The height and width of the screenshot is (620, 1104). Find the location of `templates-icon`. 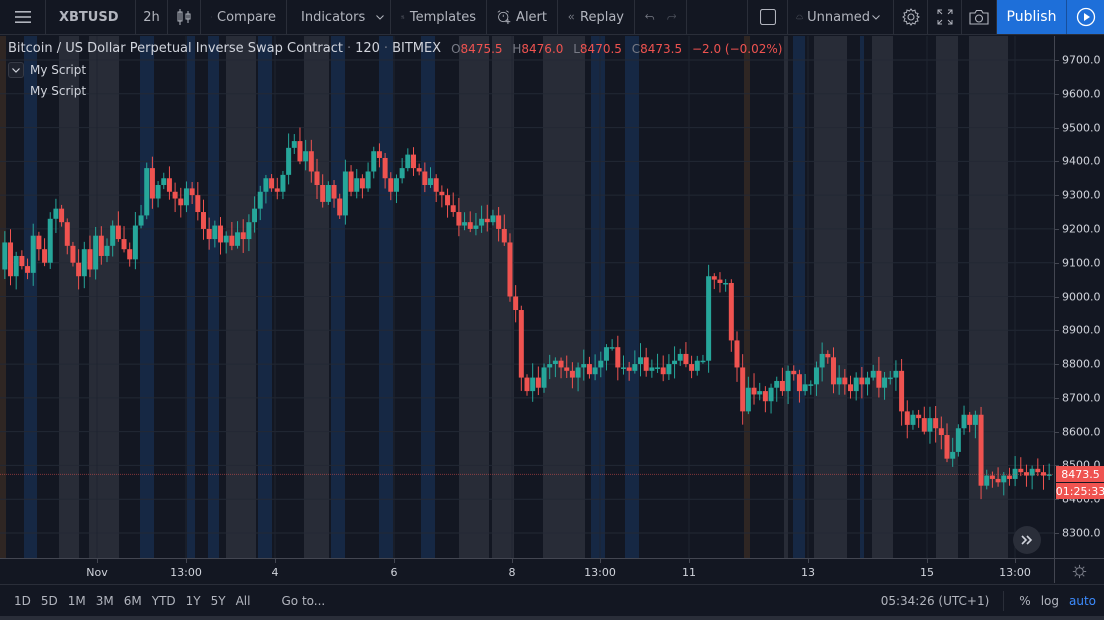

templates-icon is located at coordinates (403, 17).